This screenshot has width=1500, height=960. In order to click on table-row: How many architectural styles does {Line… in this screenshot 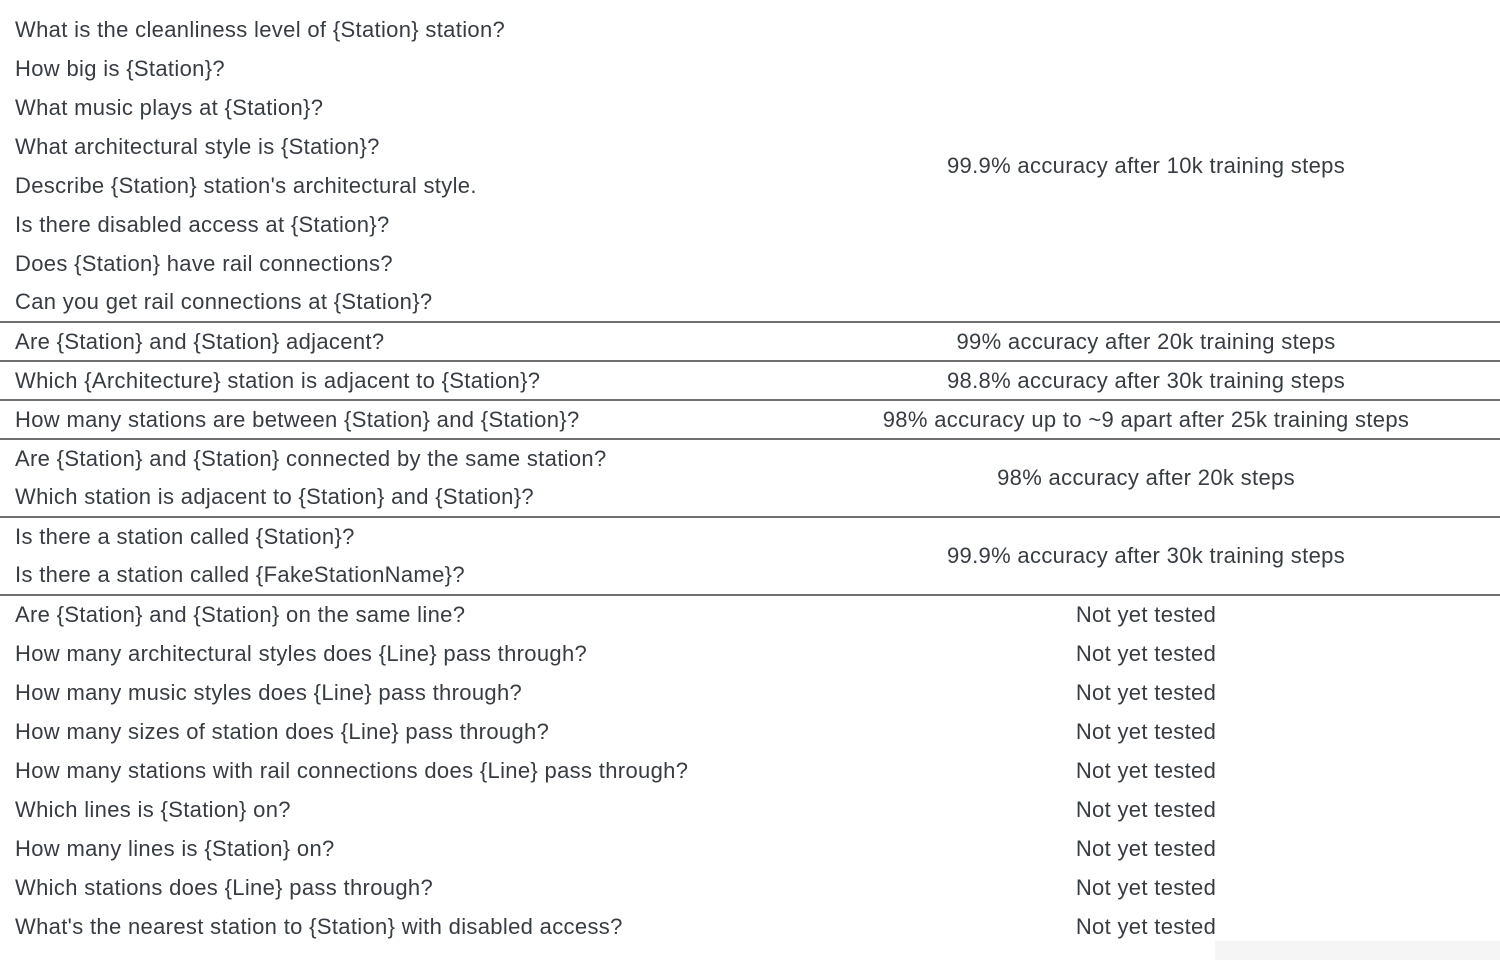, I will do `click(750, 653)`.